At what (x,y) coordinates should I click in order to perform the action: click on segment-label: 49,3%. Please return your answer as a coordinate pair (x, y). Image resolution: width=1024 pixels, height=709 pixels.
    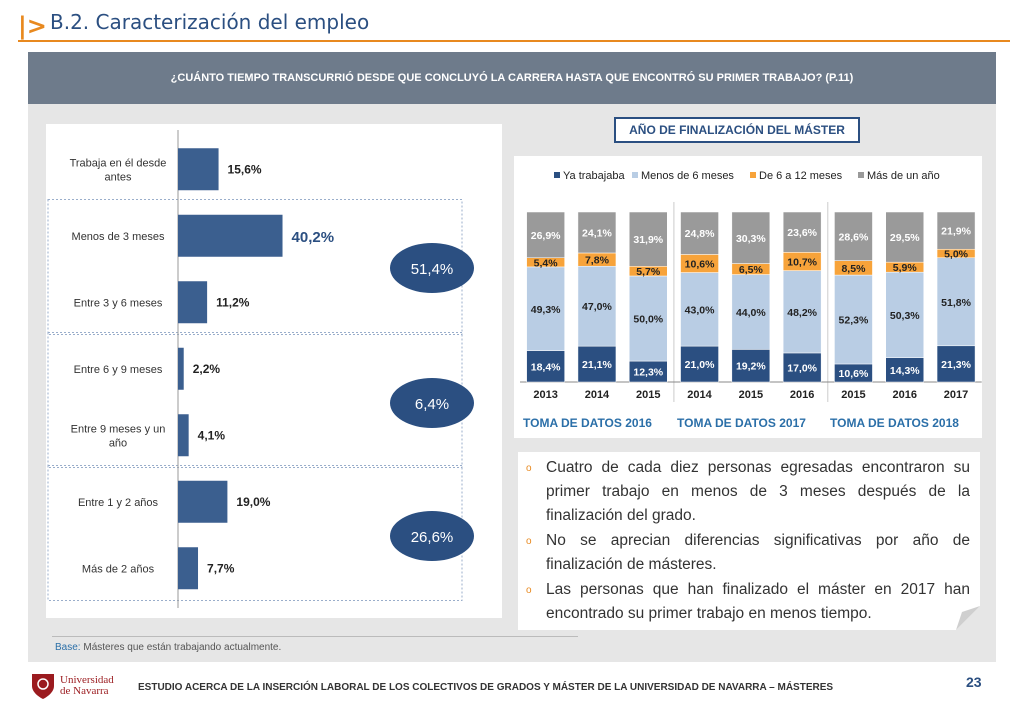
    Looking at the image, I should click on (546, 310).